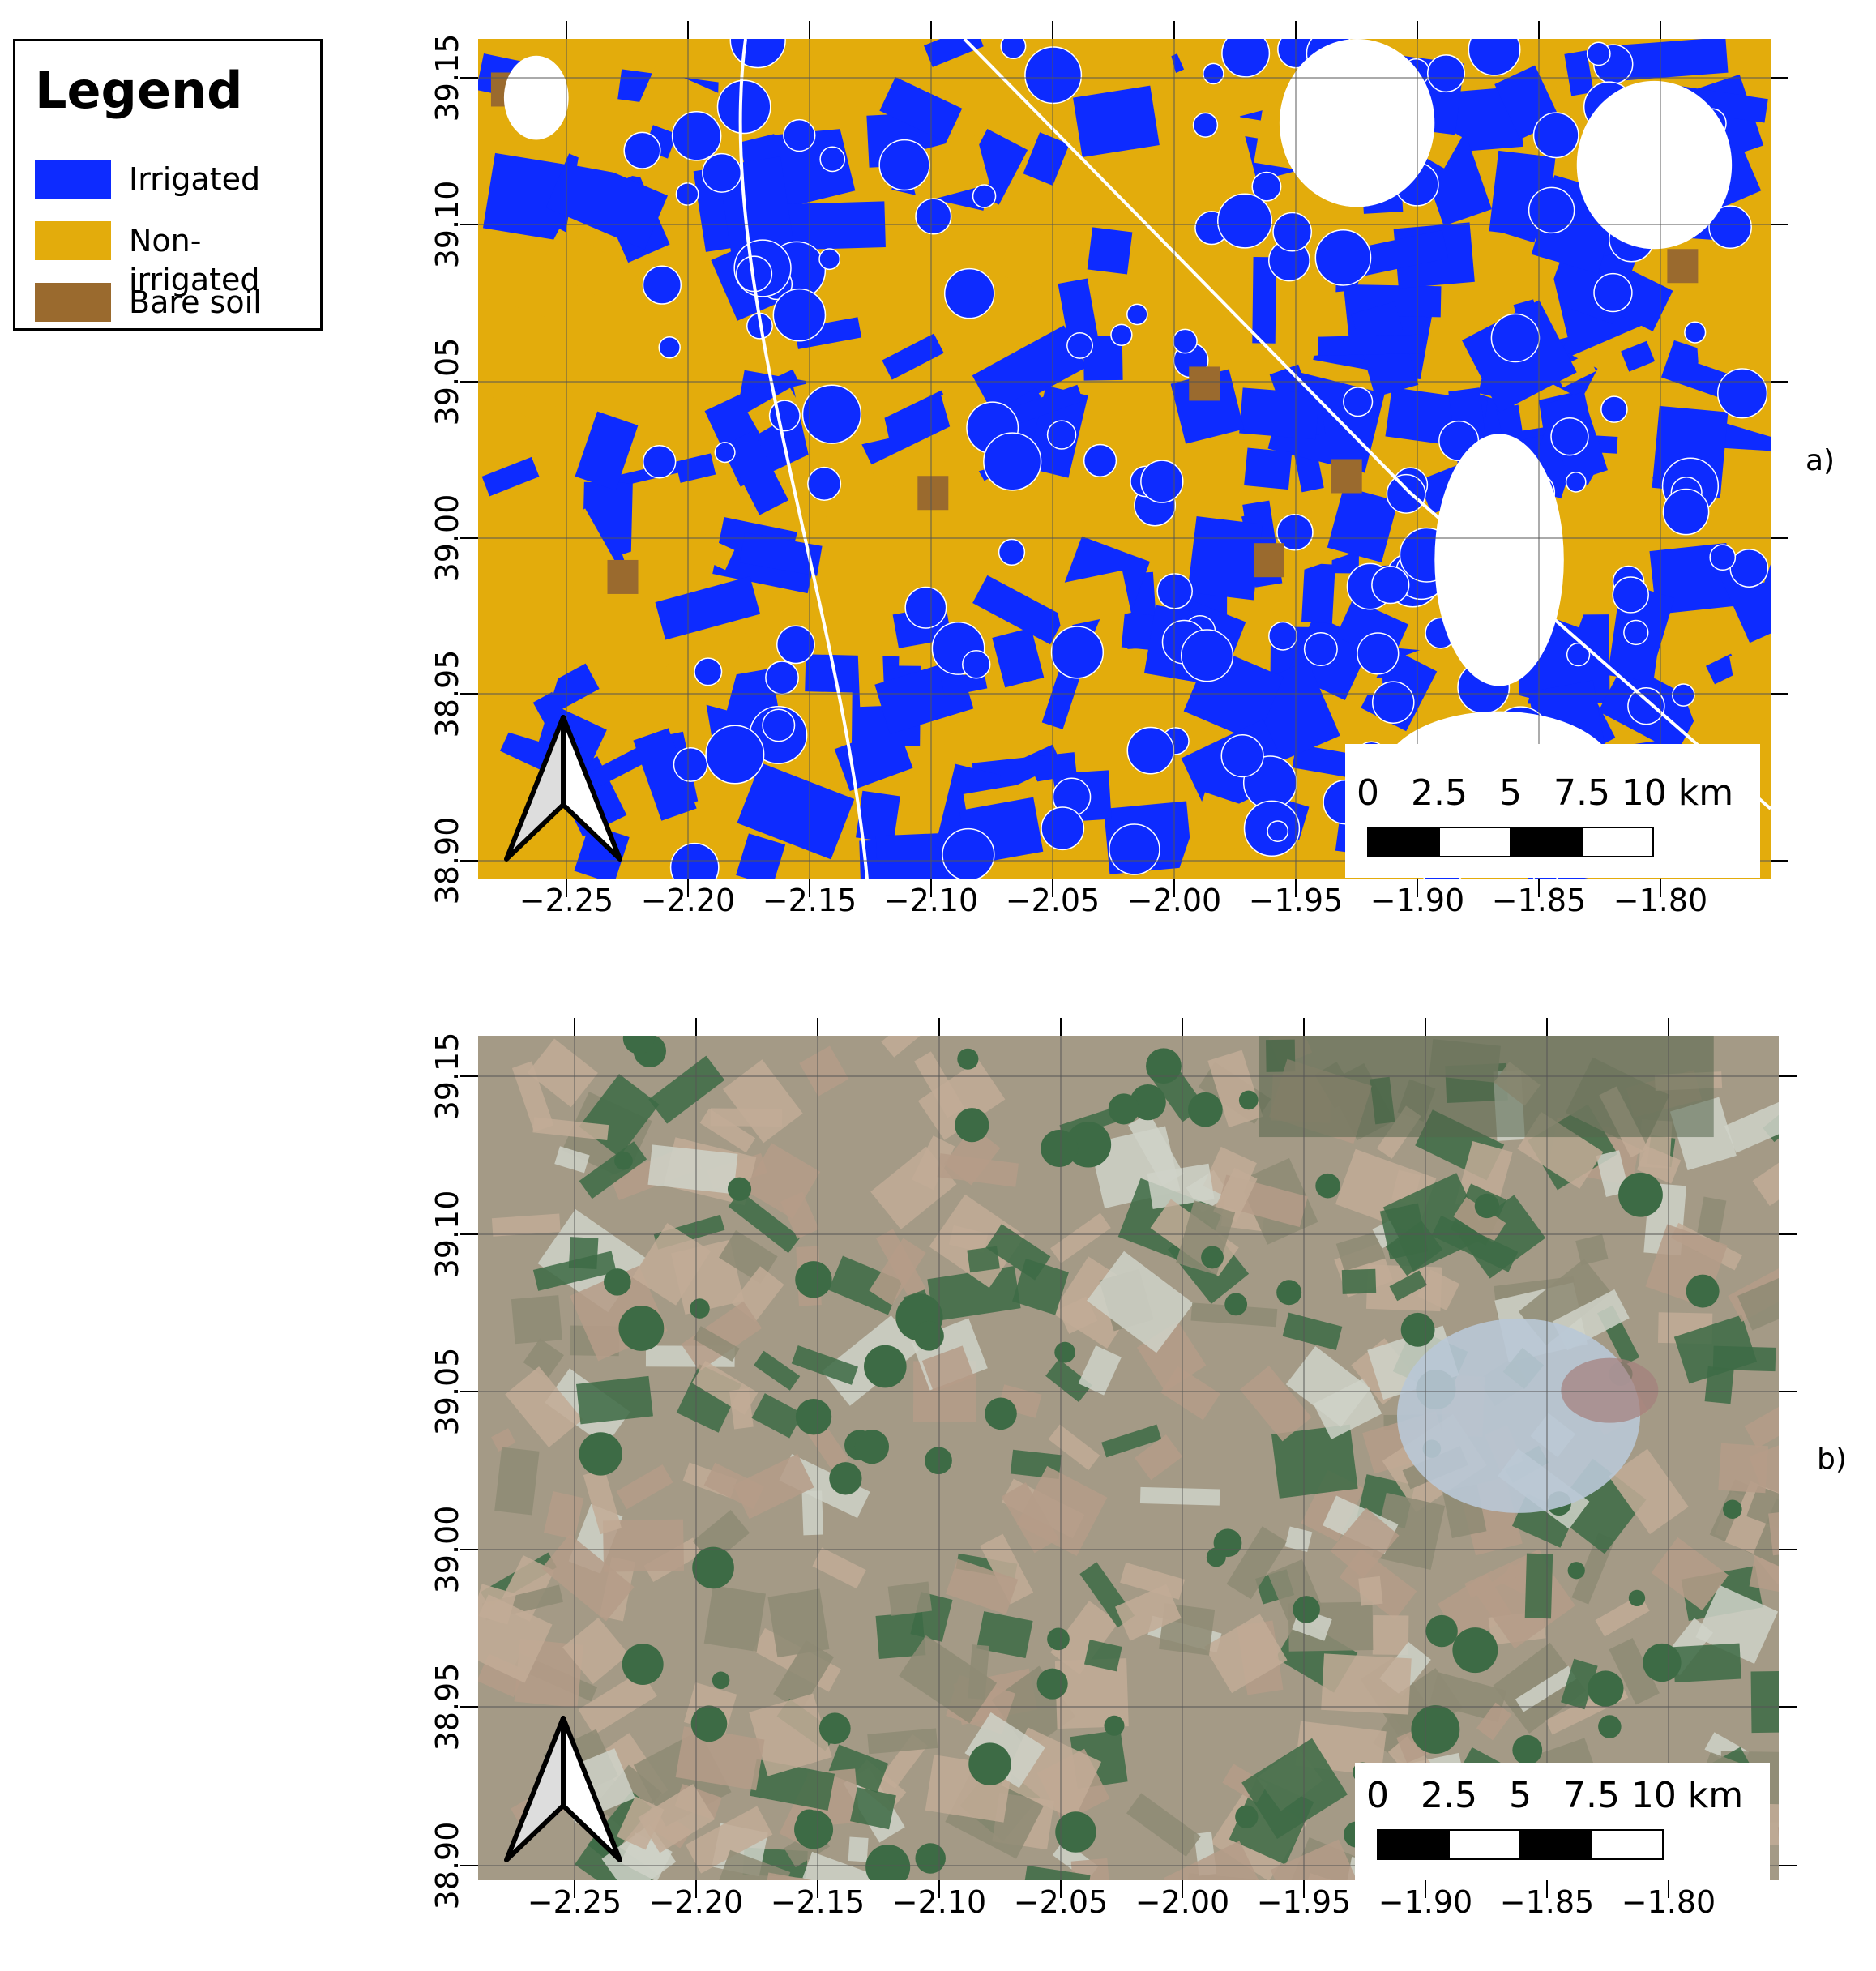  What do you see at coordinates (1053, 900) in the screenshot?
I see `lon-tick-label: −2.05` at bounding box center [1053, 900].